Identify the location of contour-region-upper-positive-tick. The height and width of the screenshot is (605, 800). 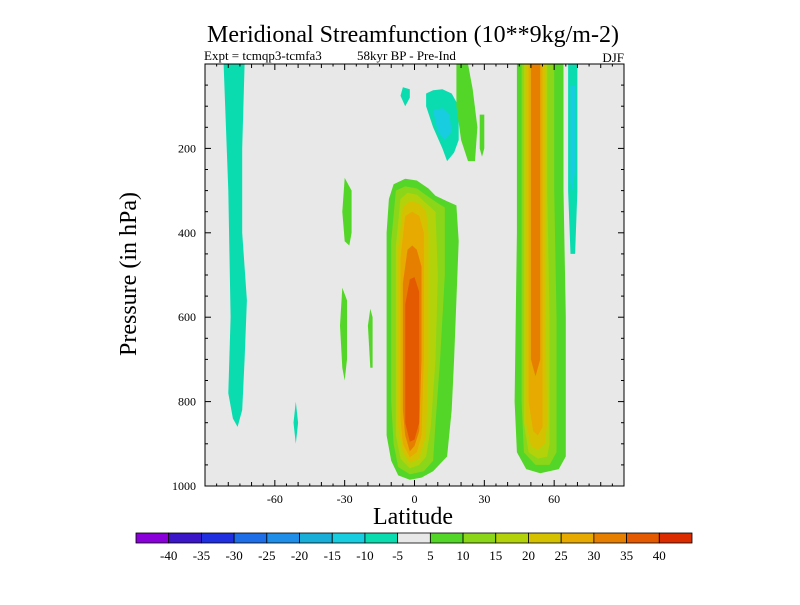
(370, 338).